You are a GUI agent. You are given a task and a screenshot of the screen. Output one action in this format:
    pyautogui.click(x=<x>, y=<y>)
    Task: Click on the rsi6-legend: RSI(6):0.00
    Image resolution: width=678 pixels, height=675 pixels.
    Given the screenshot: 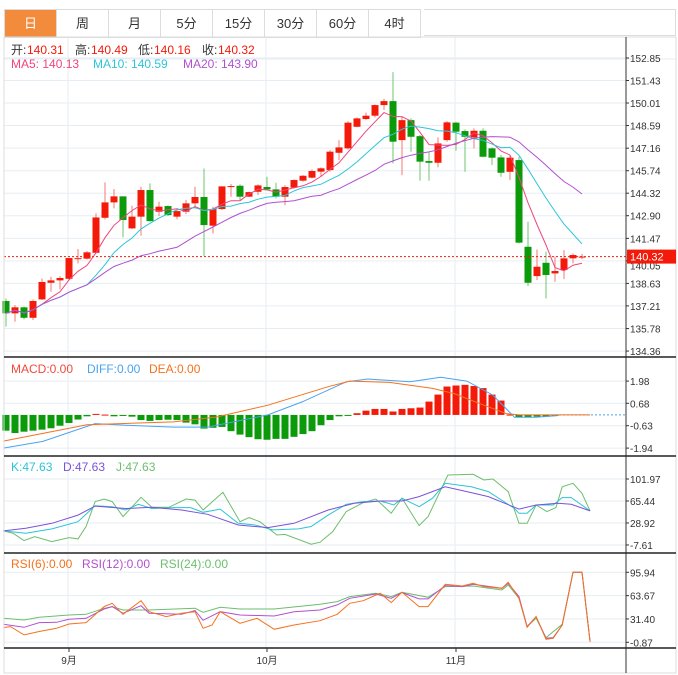 What is the action you would take?
    pyautogui.click(x=42, y=564)
    